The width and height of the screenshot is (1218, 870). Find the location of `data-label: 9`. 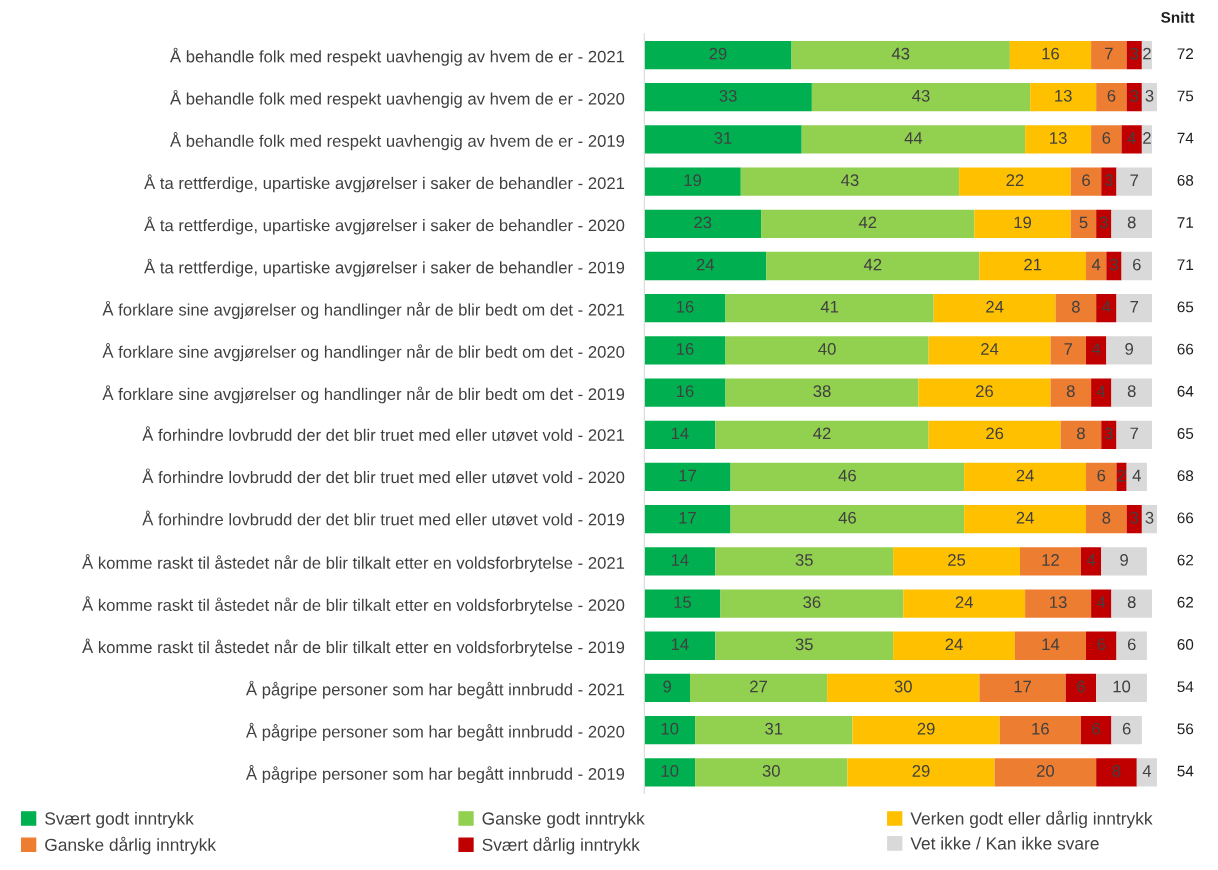

data-label: 9 is located at coordinates (1129, 349).